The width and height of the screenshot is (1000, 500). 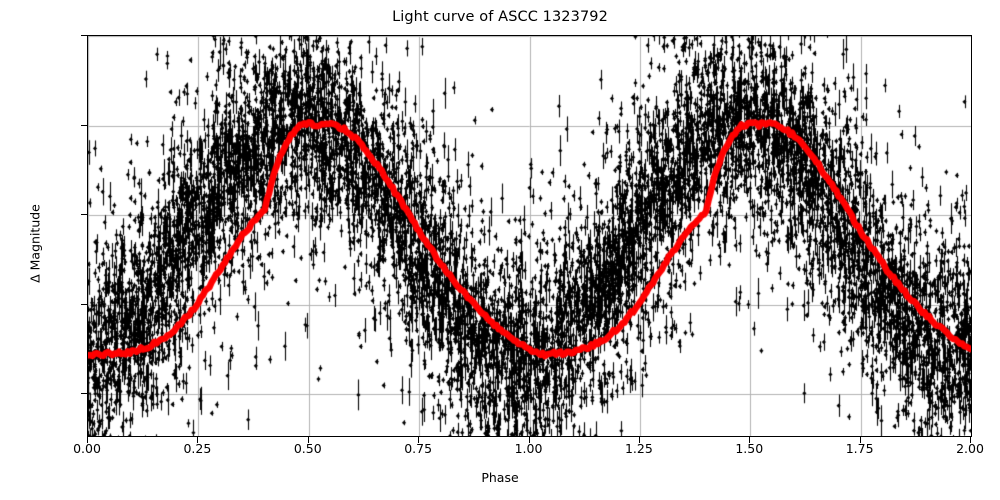 What do you see at coordinates (749, 448) in the screenshot?
I see `x-tick-label: 1.50` at bounding box center [749, 448].